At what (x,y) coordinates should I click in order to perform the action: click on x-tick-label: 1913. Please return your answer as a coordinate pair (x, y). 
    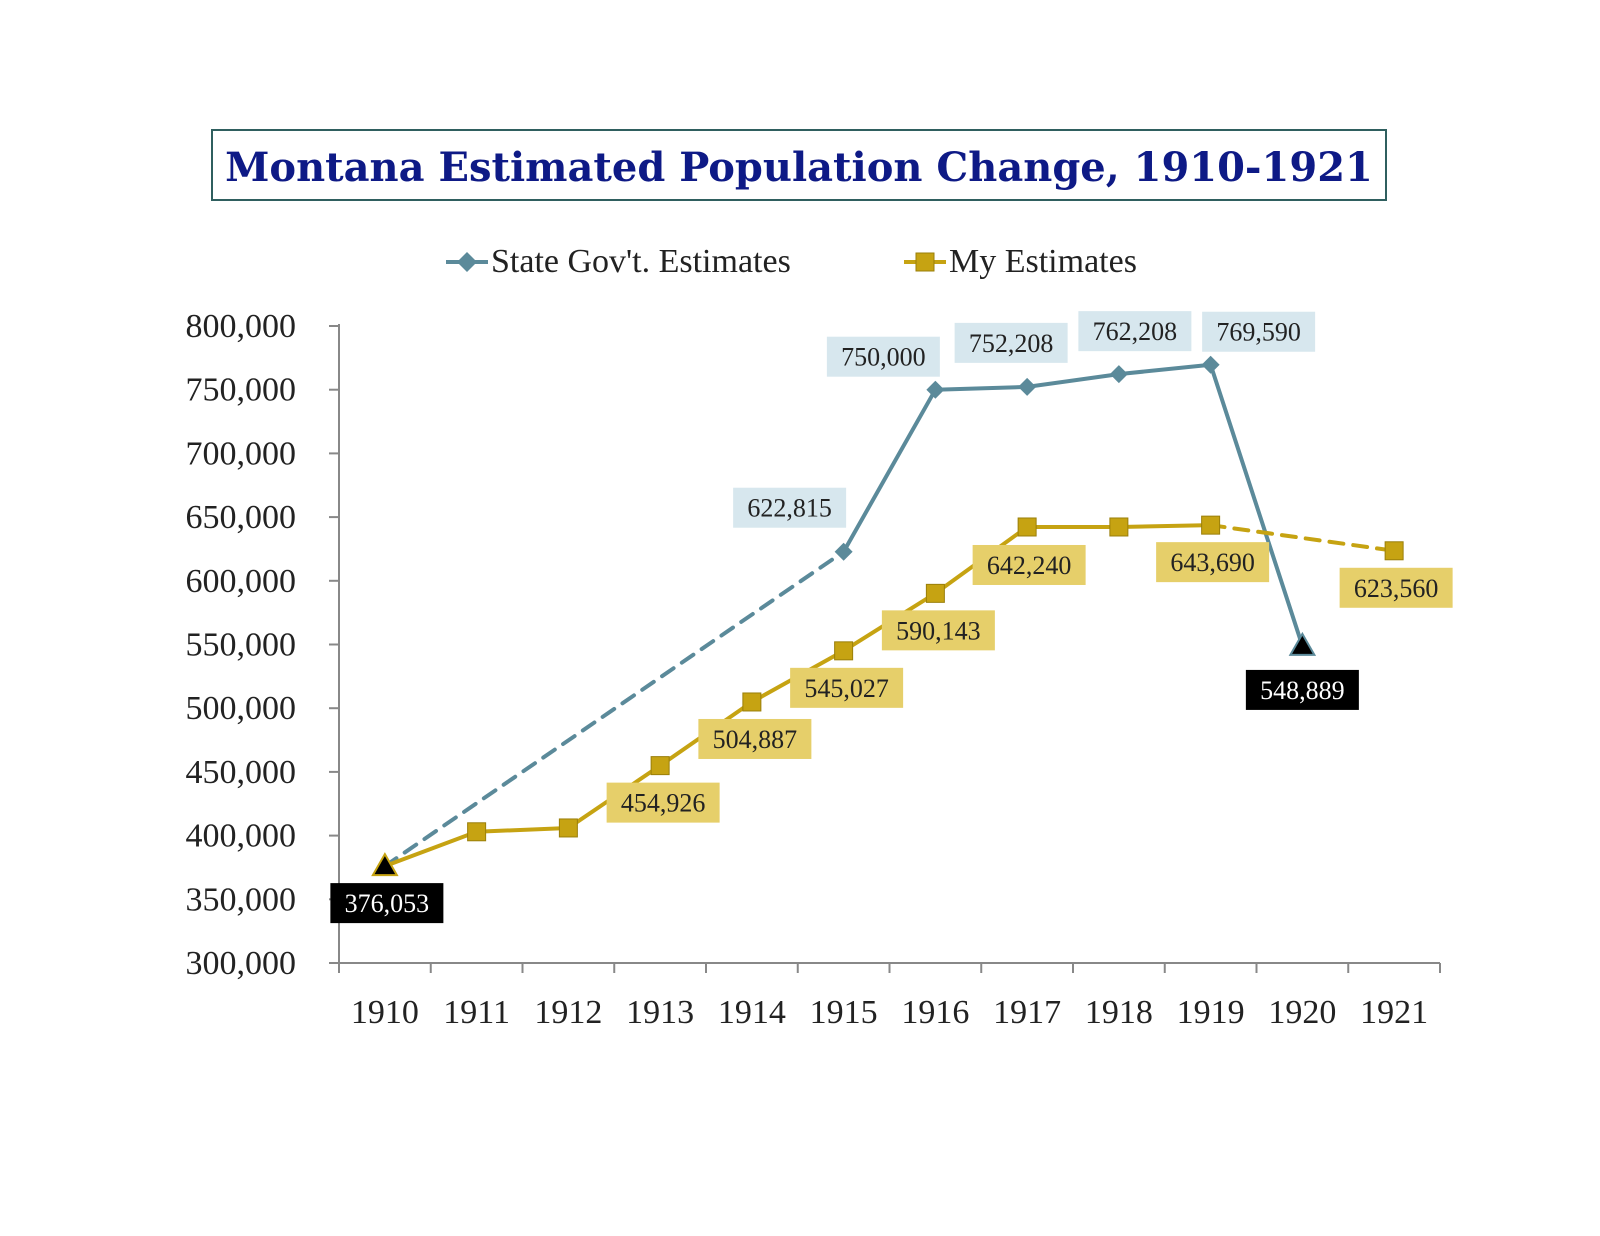
    Looking at the image, I should click on (660, 1012).